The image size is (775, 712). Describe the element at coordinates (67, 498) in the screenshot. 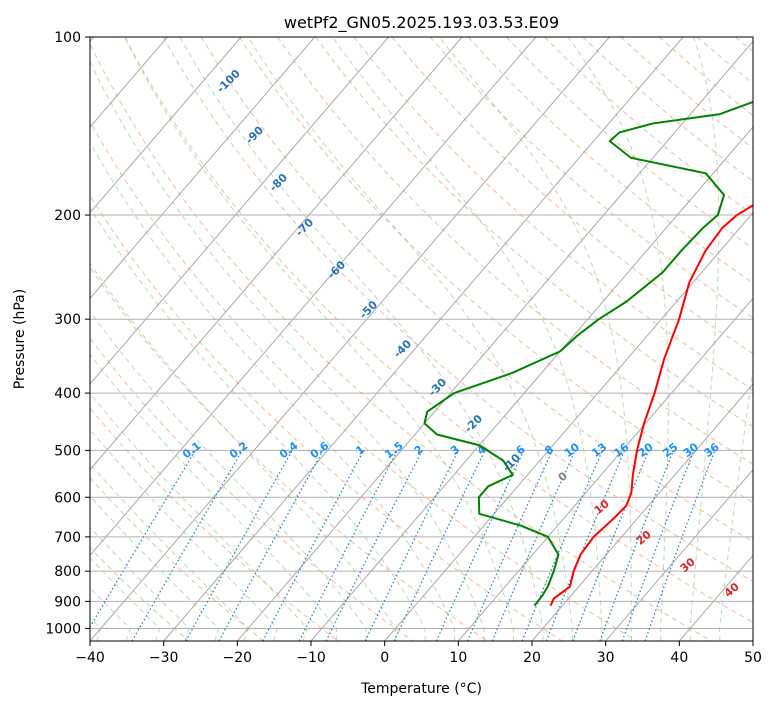

I see `y-tick-label: 600` at that location.